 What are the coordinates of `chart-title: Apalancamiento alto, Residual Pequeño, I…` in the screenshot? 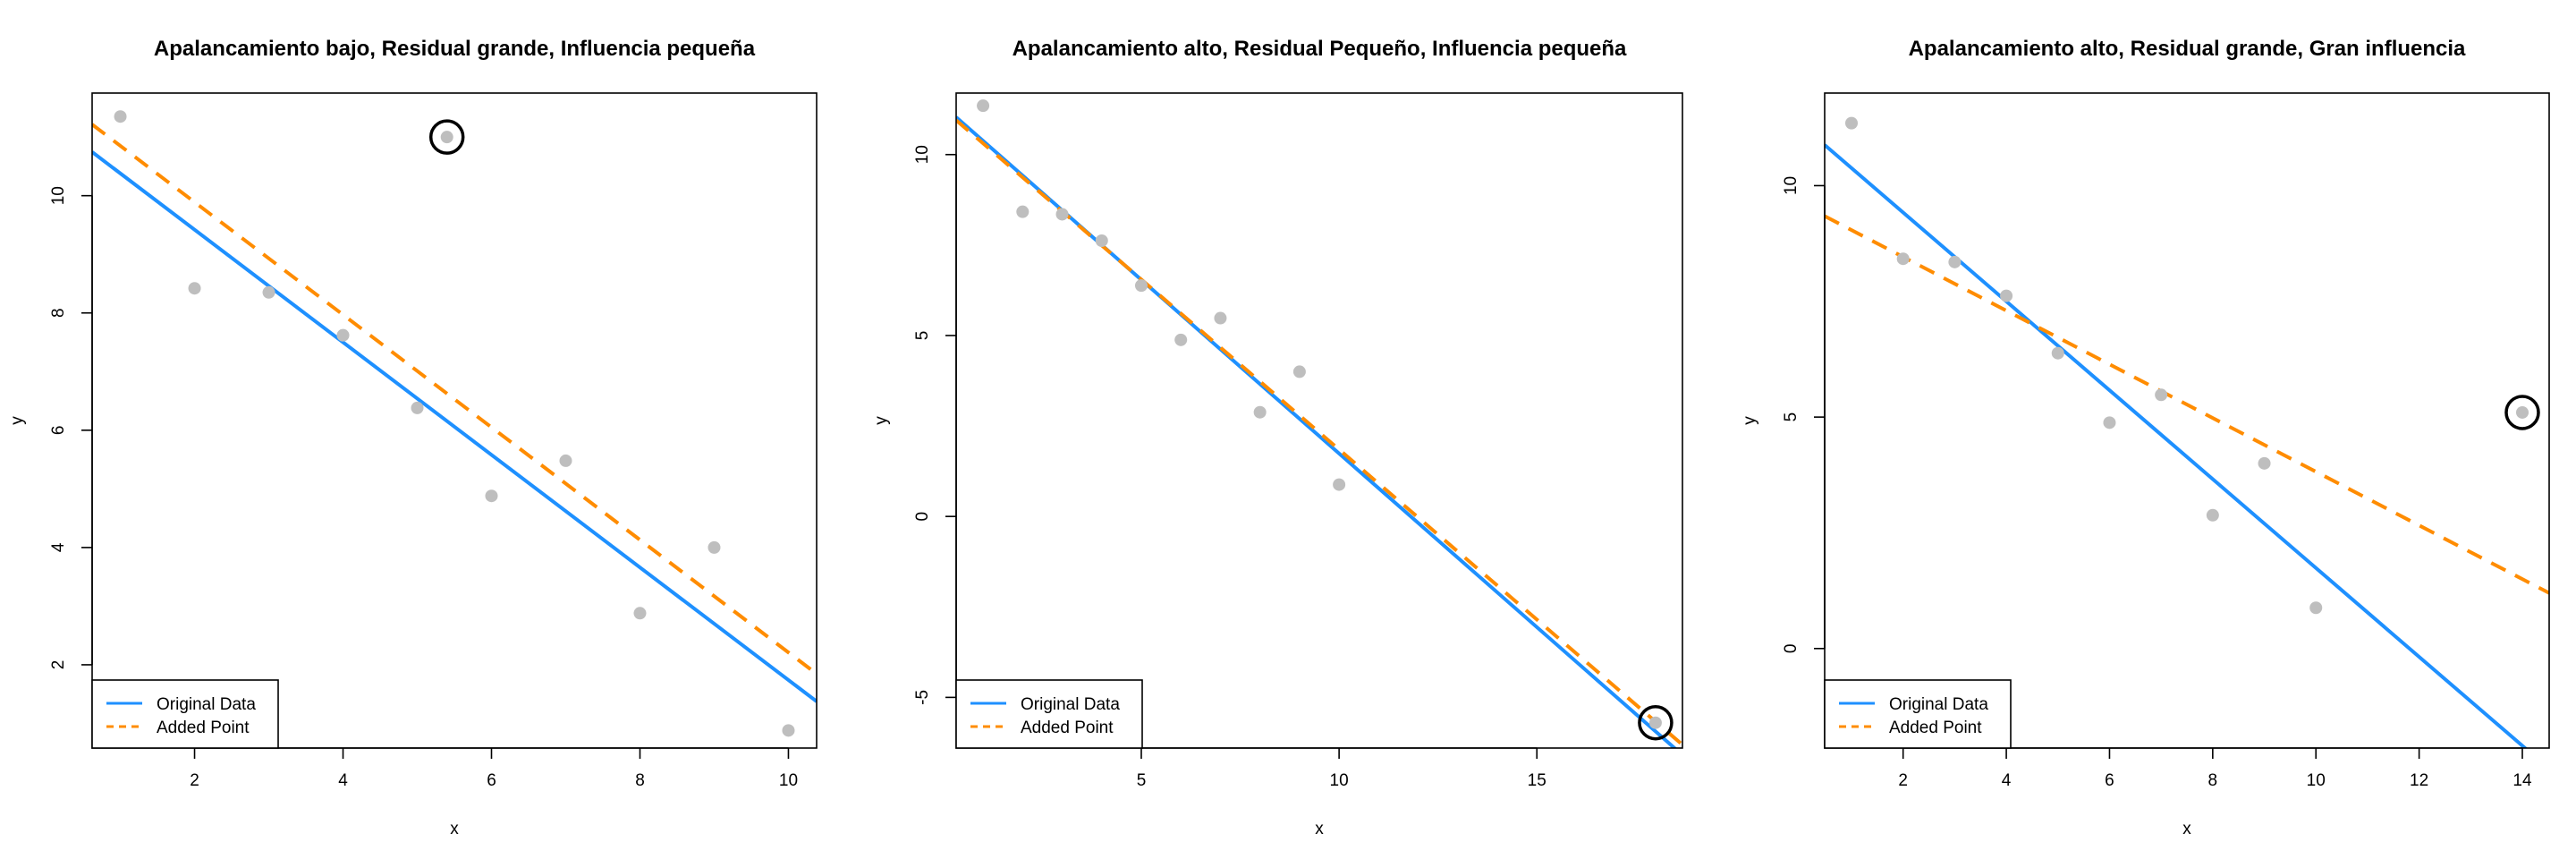 It's located at (1320, 49).